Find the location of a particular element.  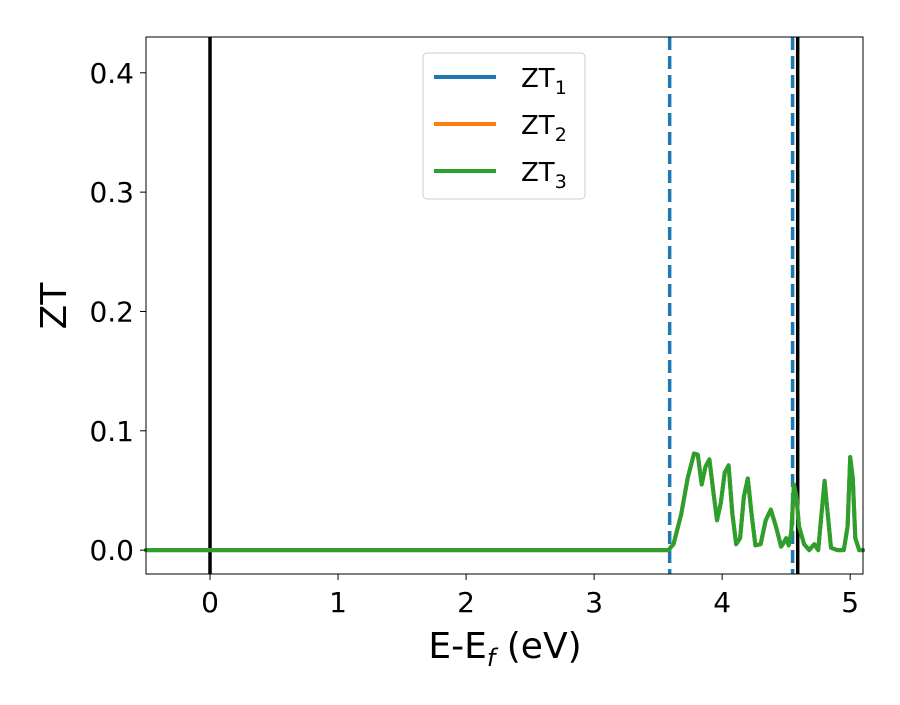

x-axis-label-tail: (eV) is located at coordinates (538, 646).